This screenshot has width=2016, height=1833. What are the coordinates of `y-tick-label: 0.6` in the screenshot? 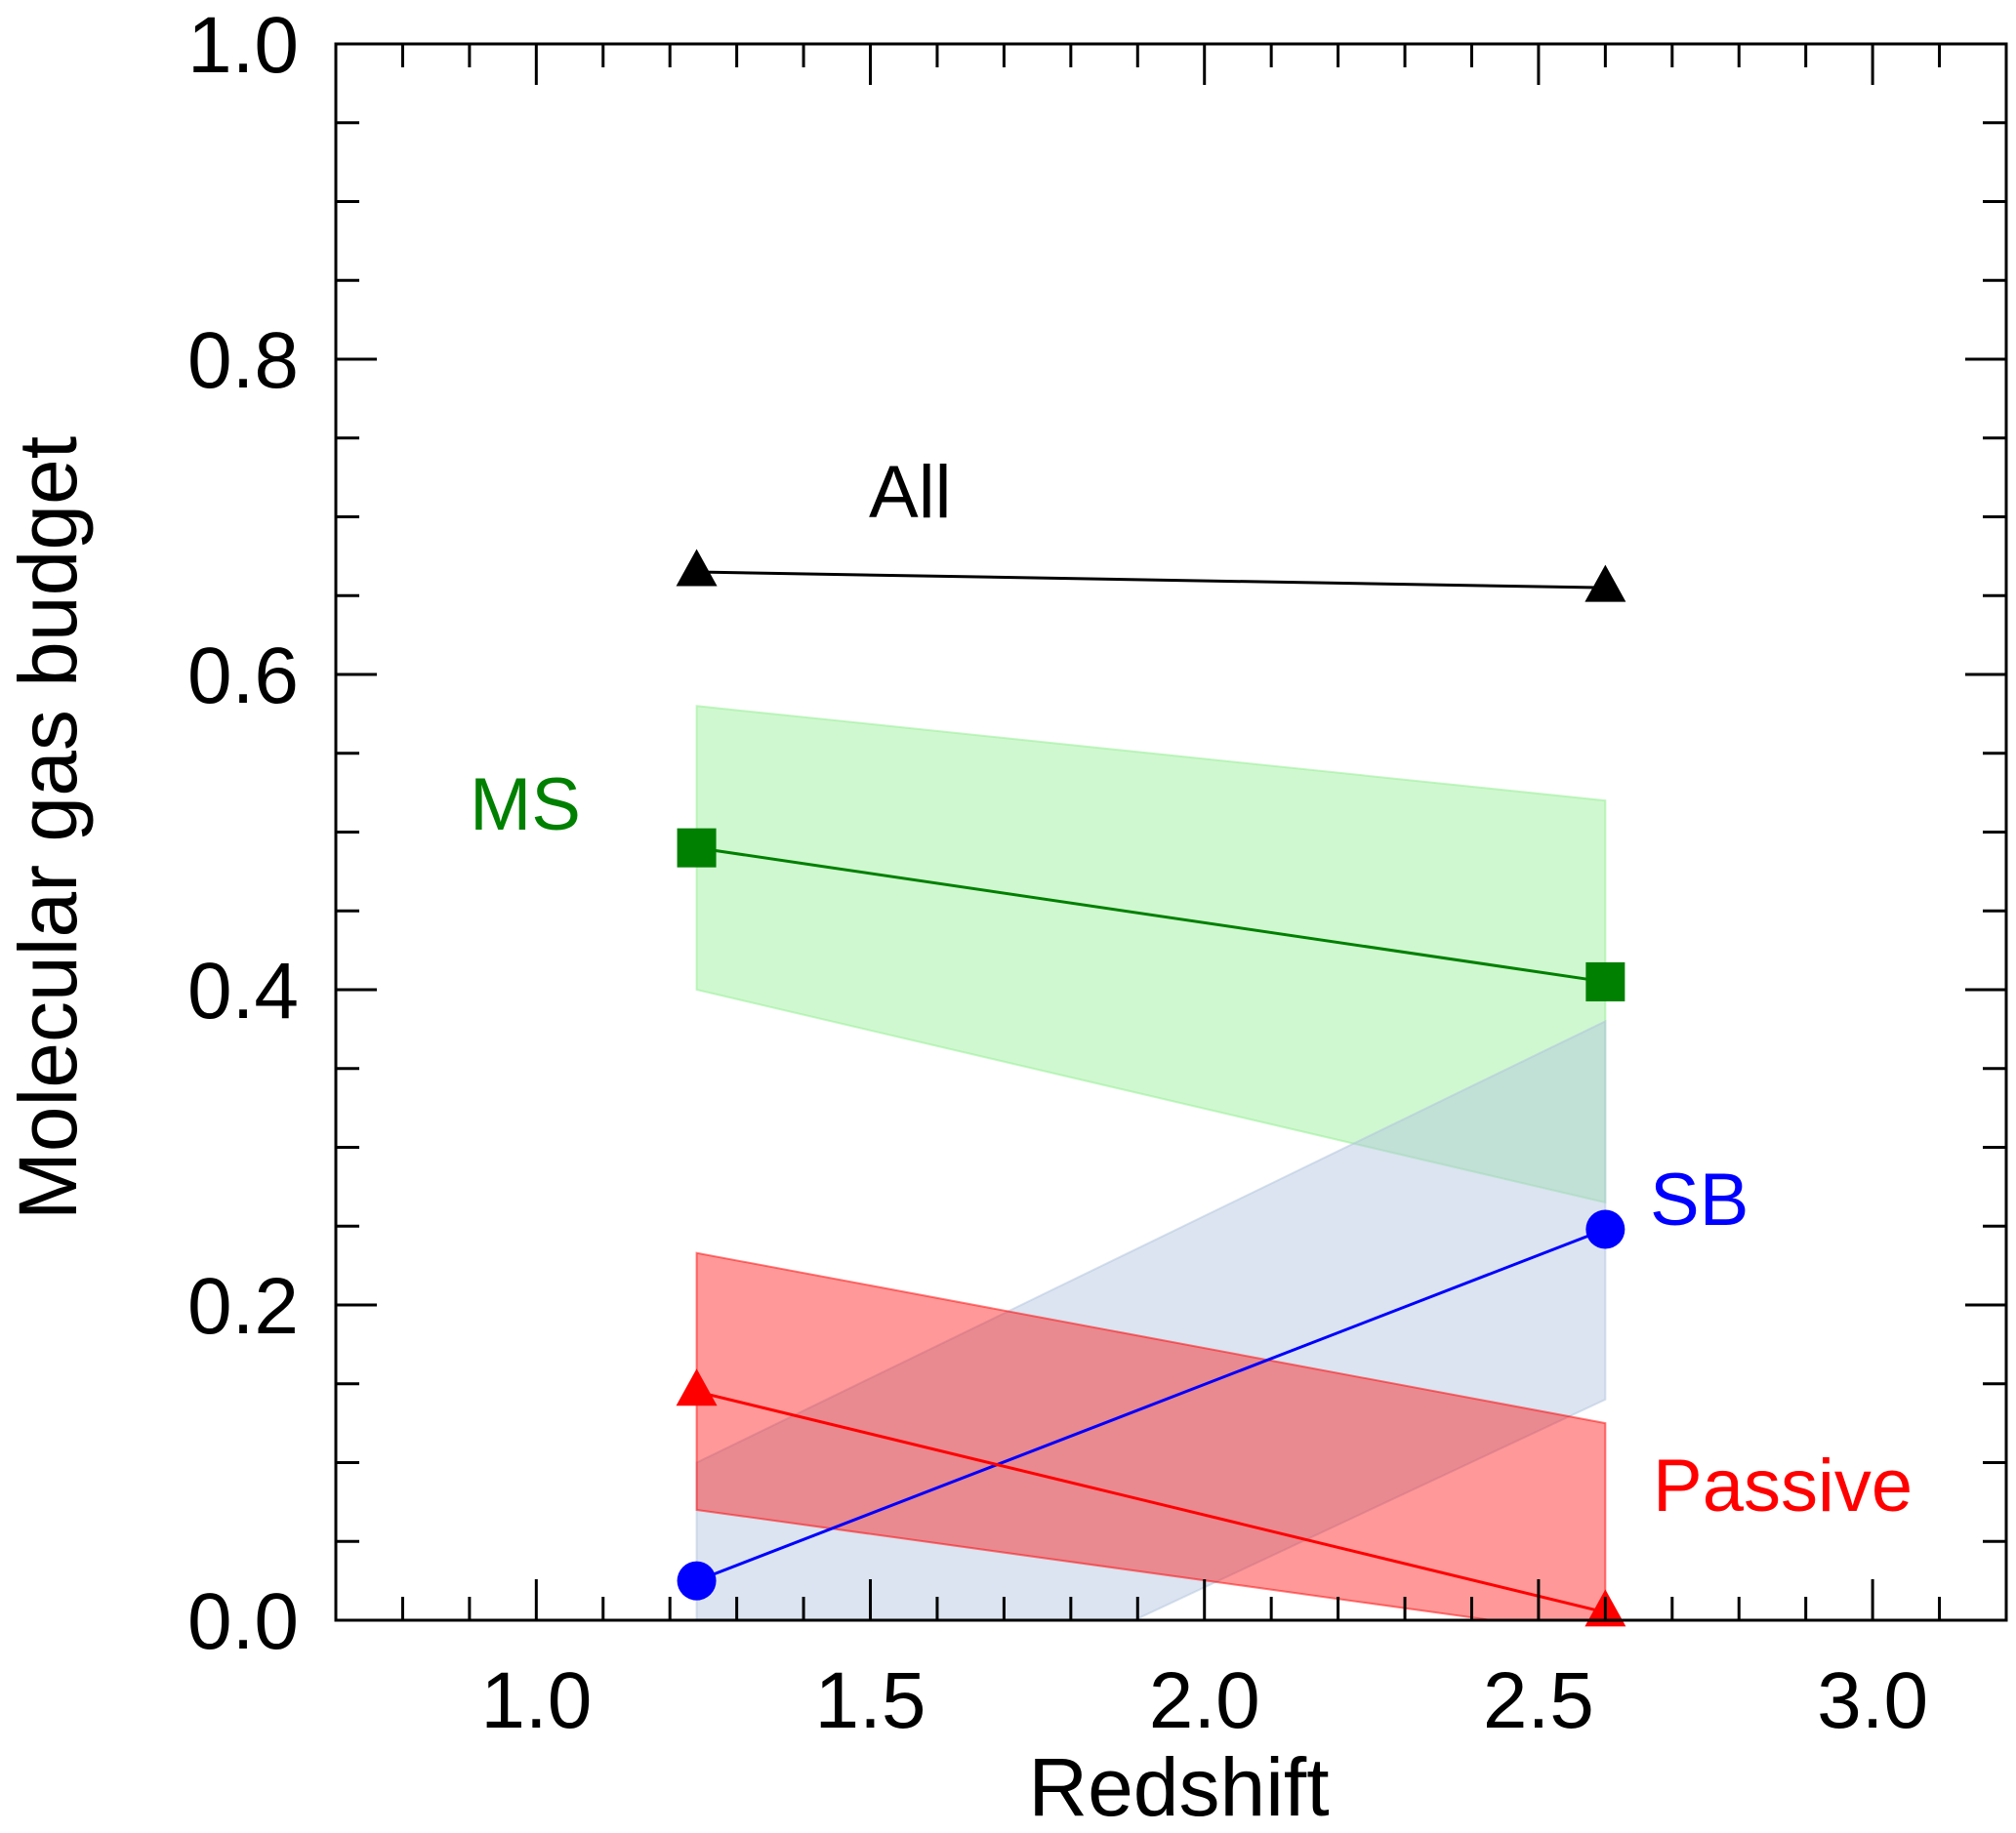 It's located at (243, 675).